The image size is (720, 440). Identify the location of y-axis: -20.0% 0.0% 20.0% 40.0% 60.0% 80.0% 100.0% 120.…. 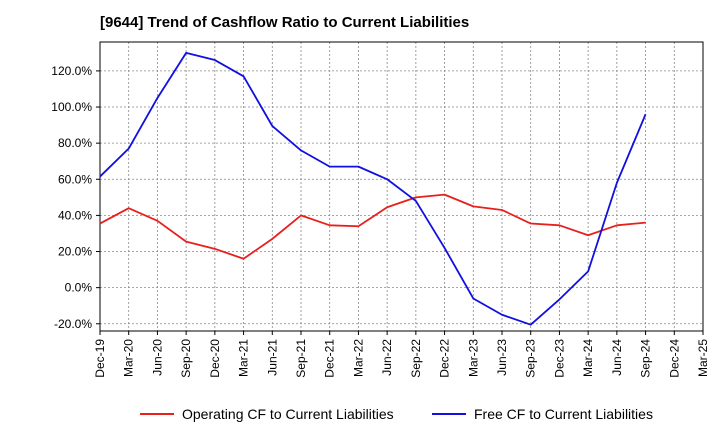
(75, 197).